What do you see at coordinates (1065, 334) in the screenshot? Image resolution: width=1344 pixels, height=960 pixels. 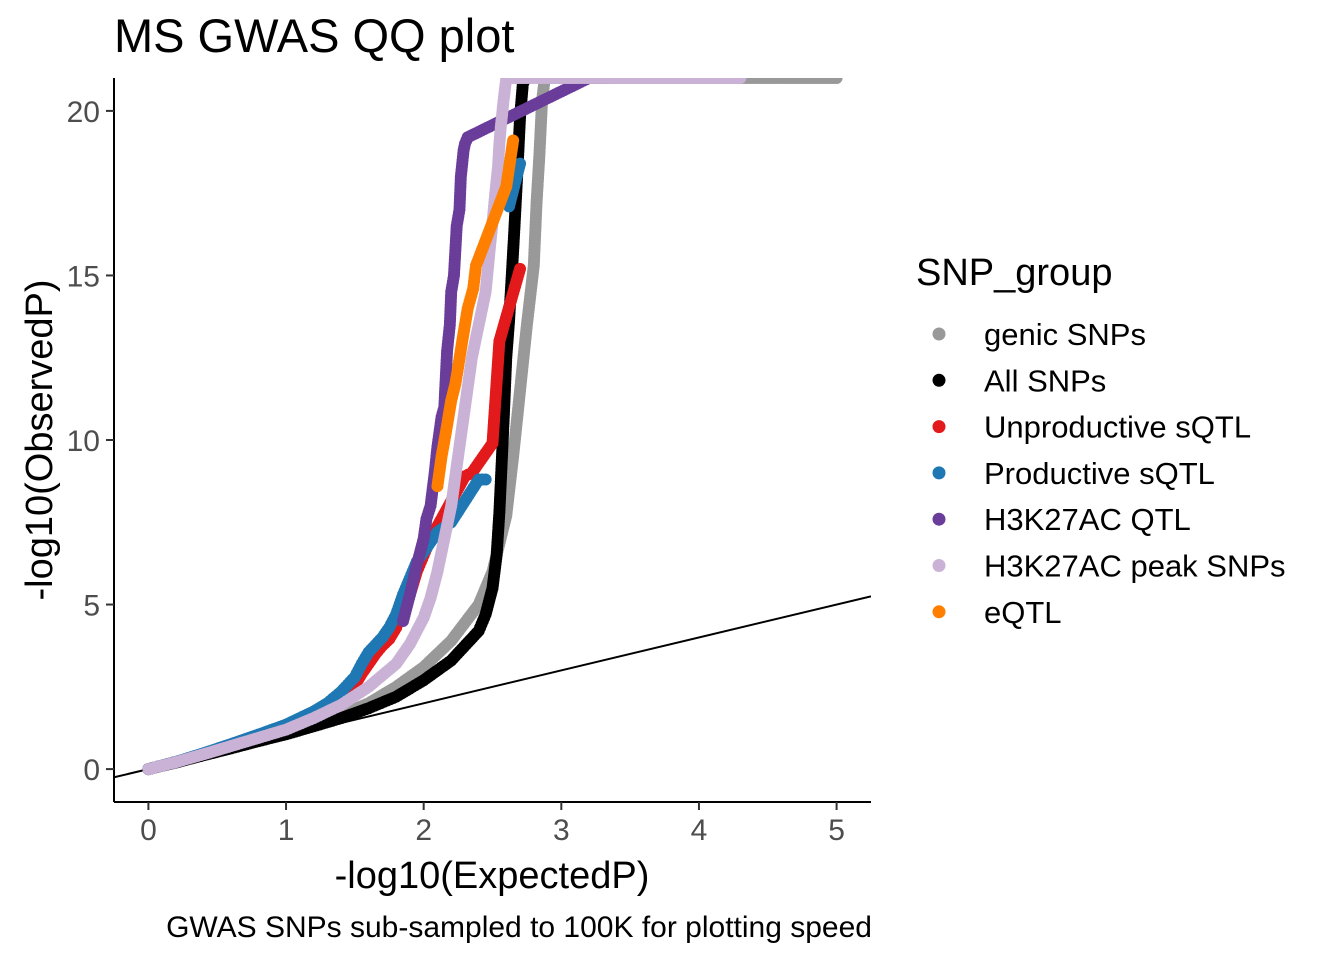 I see `legend-label: genic SNPs` at bounding box center [1065, 334].